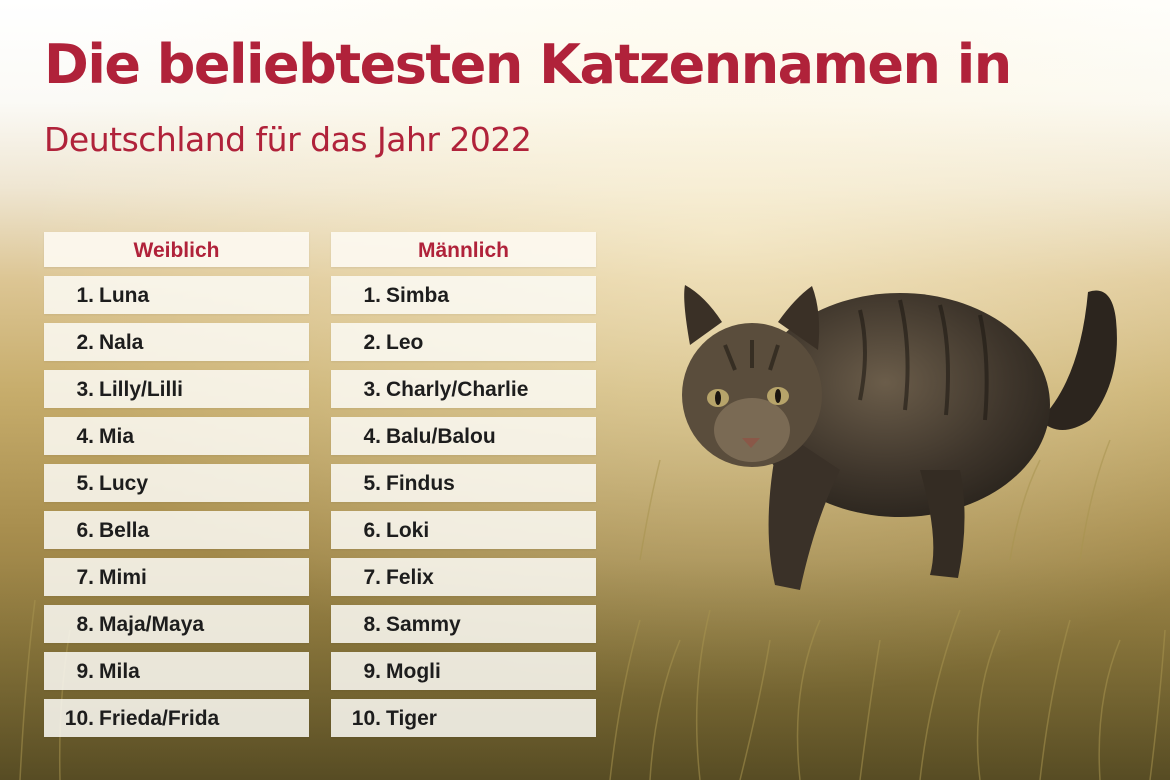 The image size is (1170, 780). I want to click on female-name-row: 8. Maja/Maya, so click(176, 624).